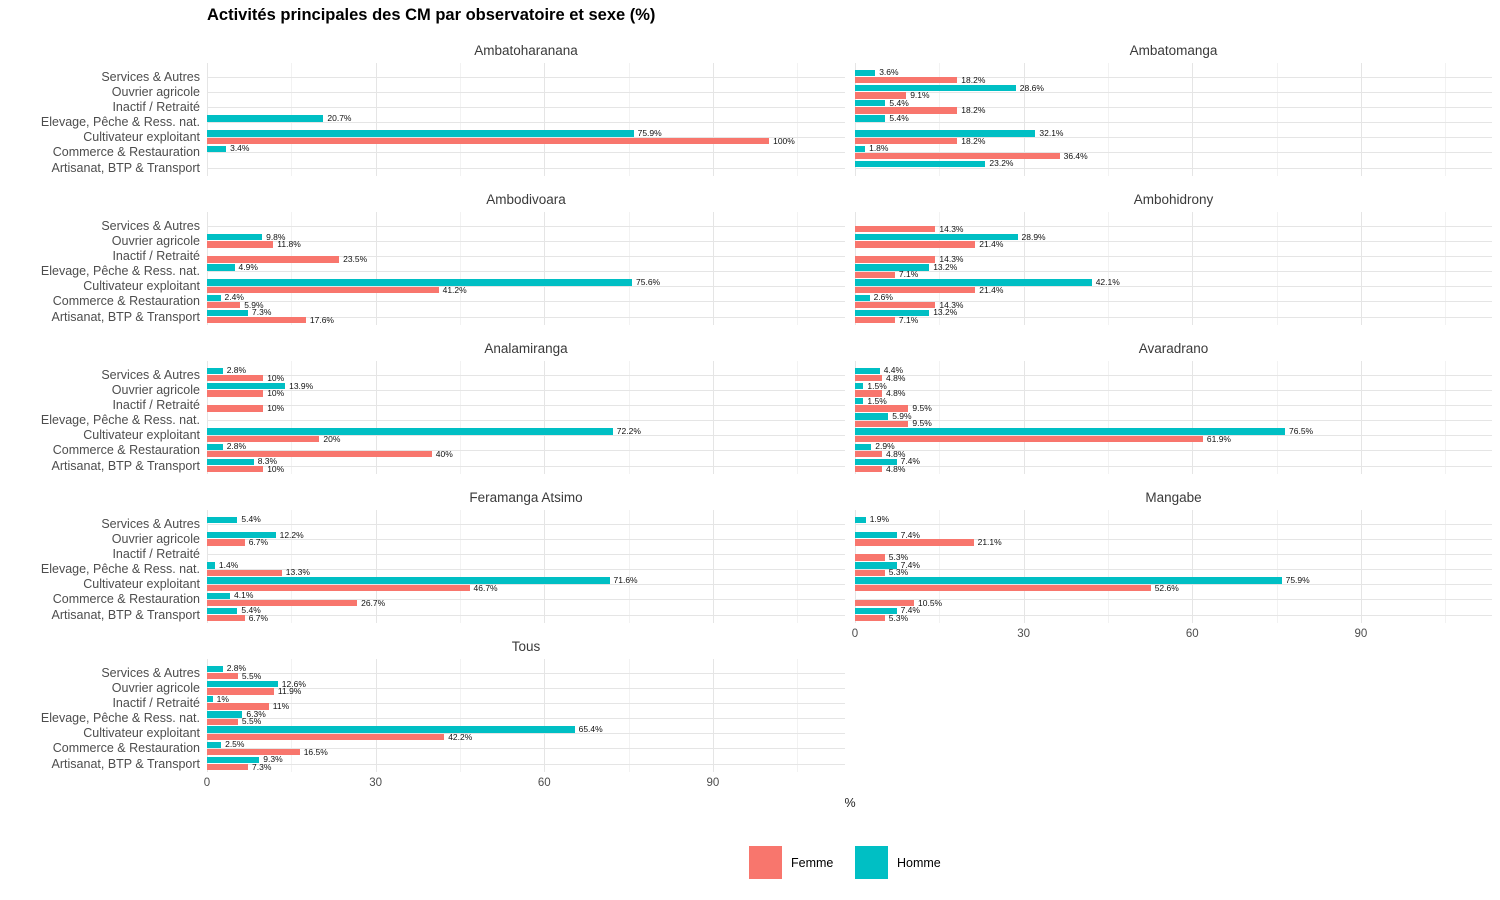 This screenshot has width=1500, height=900. What do you see at coordinates (1301, 431) in the screenshot?
I see `bar-value-label: 76.5%` at bounding box center [1301, 431].